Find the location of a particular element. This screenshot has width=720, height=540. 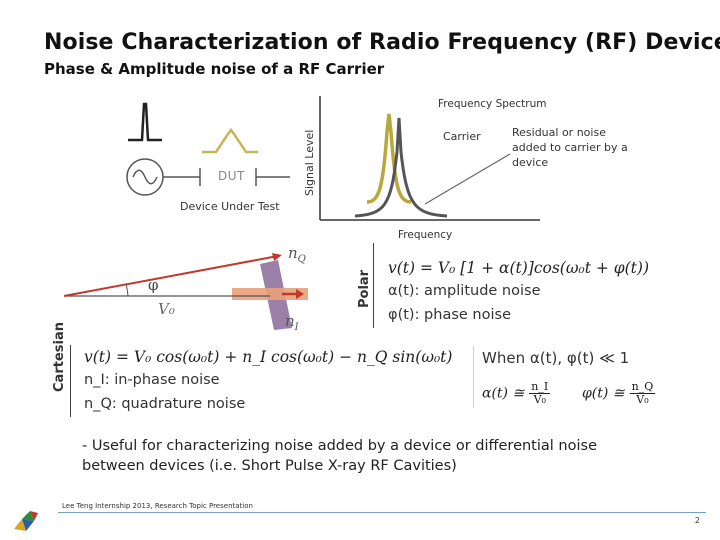

nq-subscript: Q is located at coordinates (301, 259).